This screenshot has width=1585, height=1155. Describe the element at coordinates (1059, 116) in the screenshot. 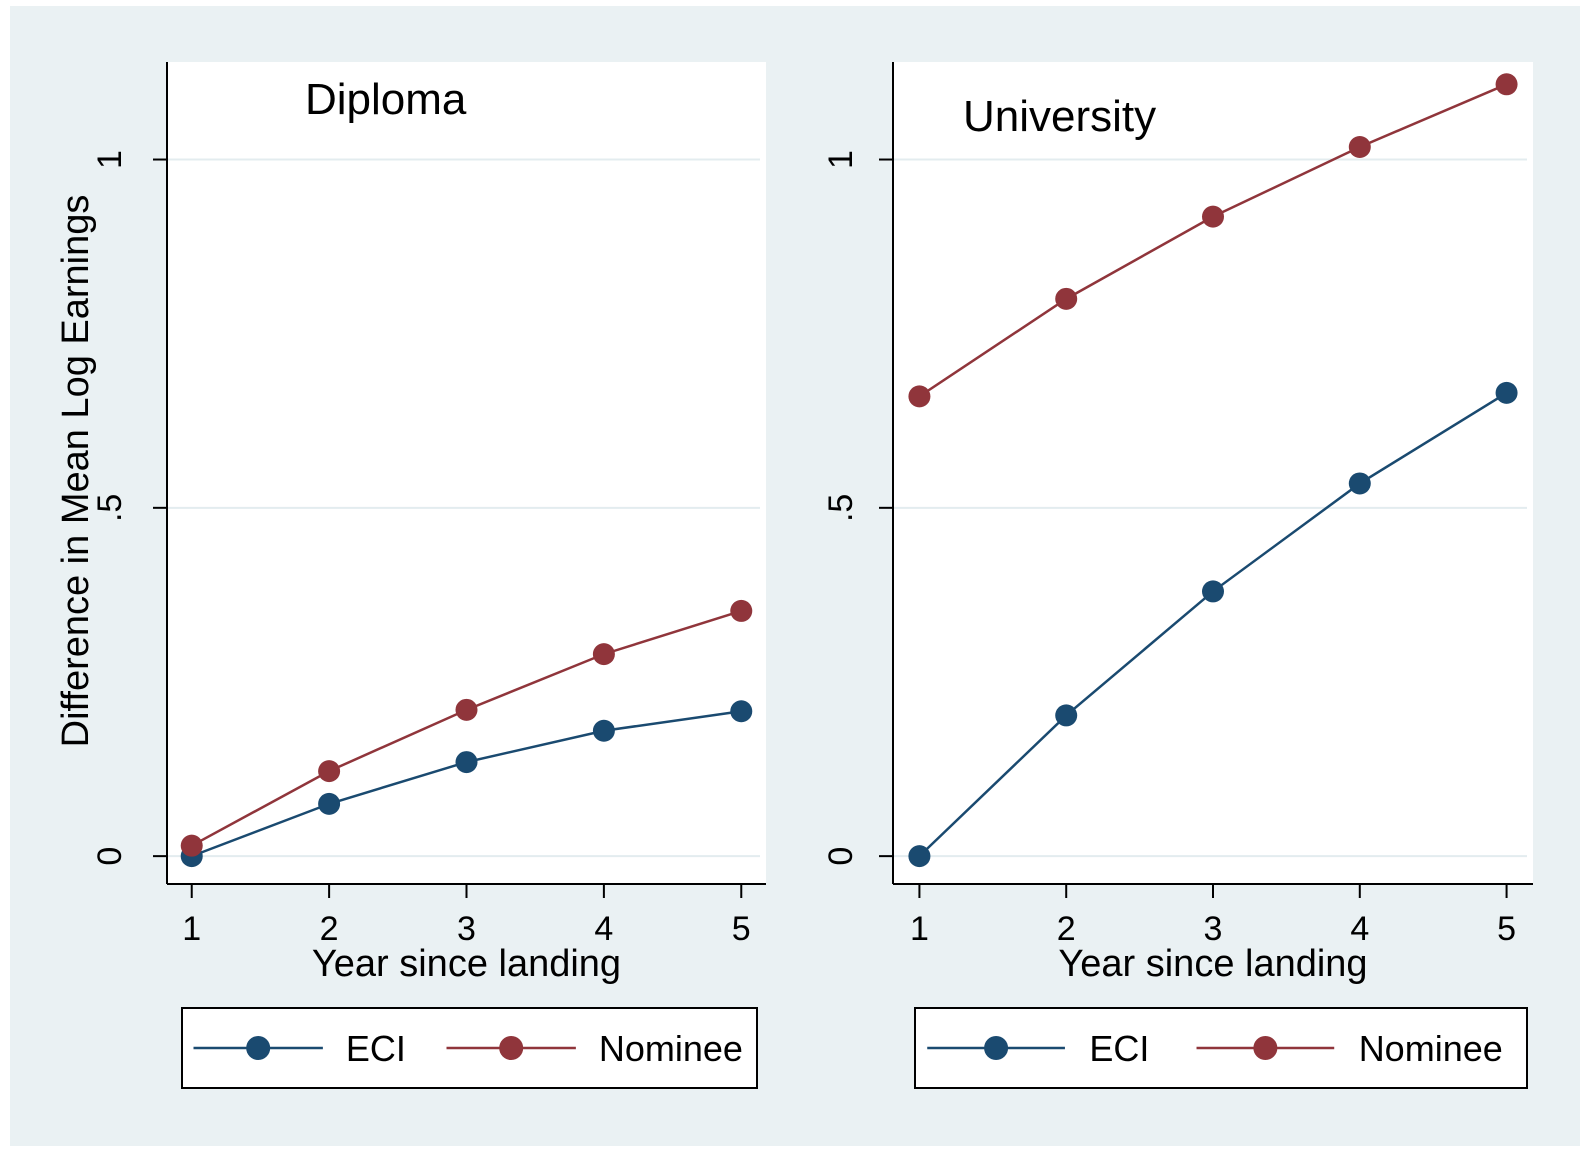

I see `panel-title: University` at that location.